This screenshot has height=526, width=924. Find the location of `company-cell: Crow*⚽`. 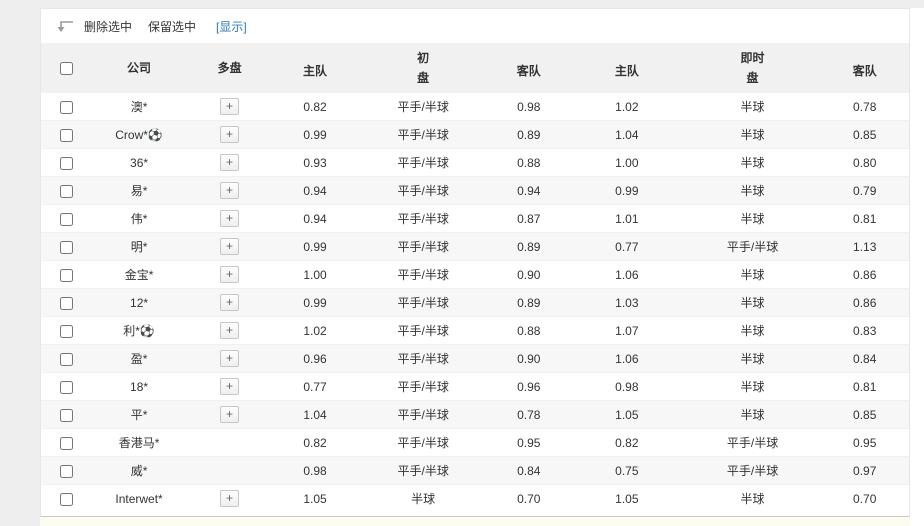

company-cell: Crow*⚽ is located at coordinates (139, 134).